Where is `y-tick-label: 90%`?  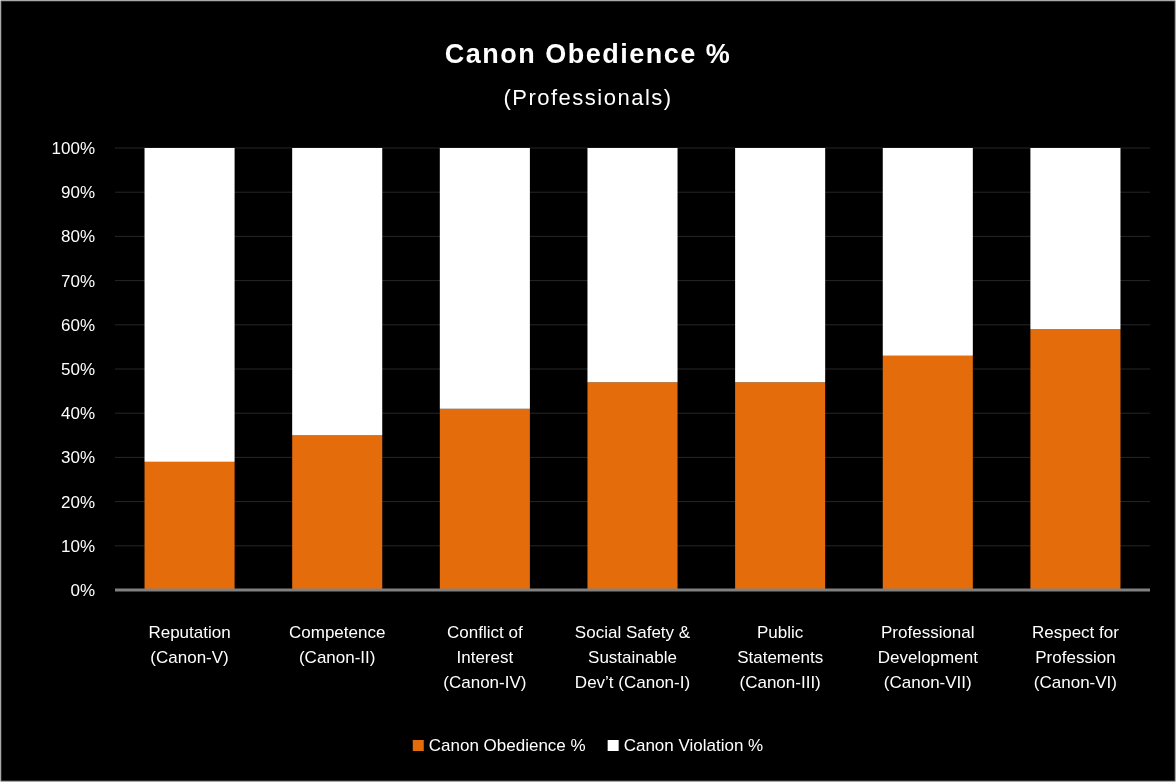
y-tick-label: 90% is located at coordinates (77, 193).